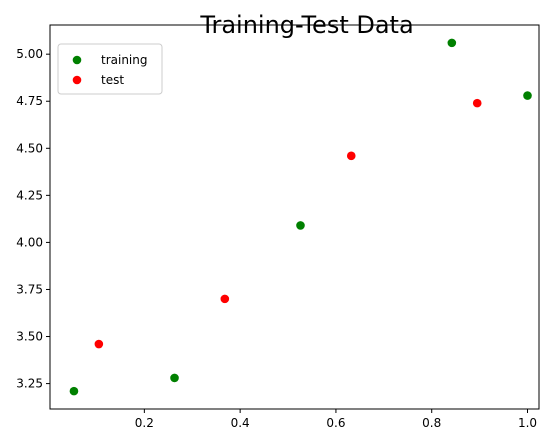  Describe the element at coordinates (112, 80) in the screenshot. I see `legend-label-test: test` at that location.